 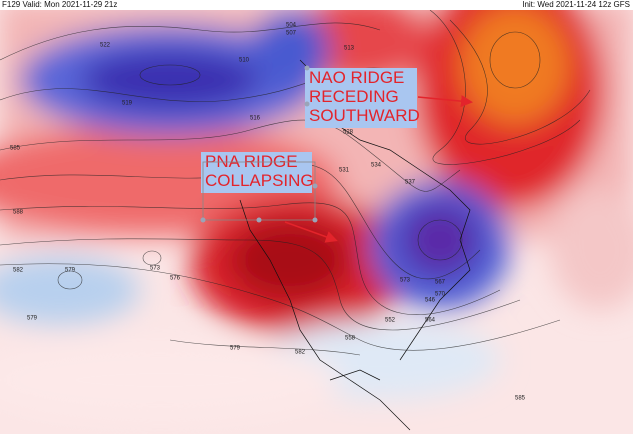 What do you see at coordinates (390, 321) in the screenshot?
I see `contour-label: 552` at bounding box center [390, 321].